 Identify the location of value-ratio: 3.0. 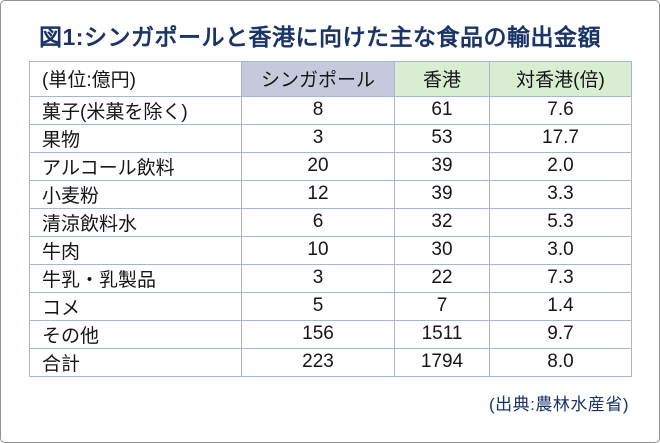
(560, 250).